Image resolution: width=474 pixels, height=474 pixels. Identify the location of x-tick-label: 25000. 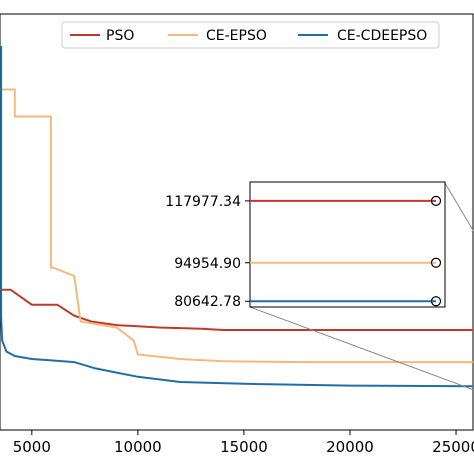
(453, 447).